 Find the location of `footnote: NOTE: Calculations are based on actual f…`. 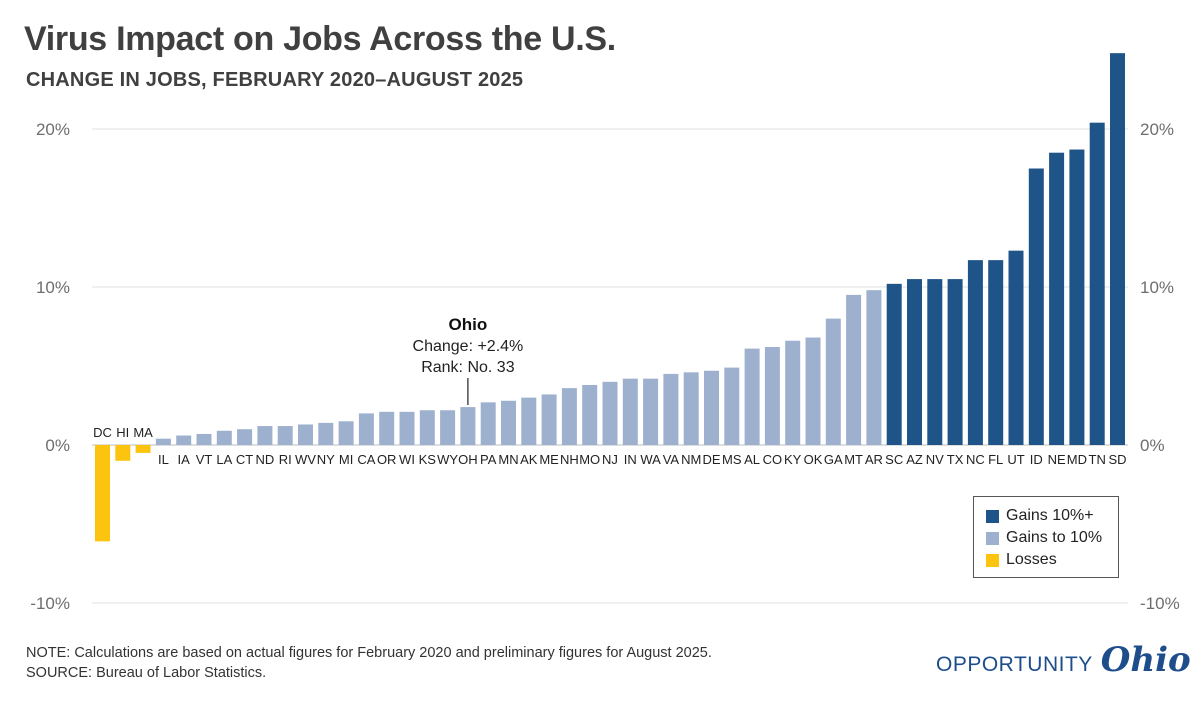

footnote: NOTE: Calculations are based on actual f… is located at coordinates (369, 663).